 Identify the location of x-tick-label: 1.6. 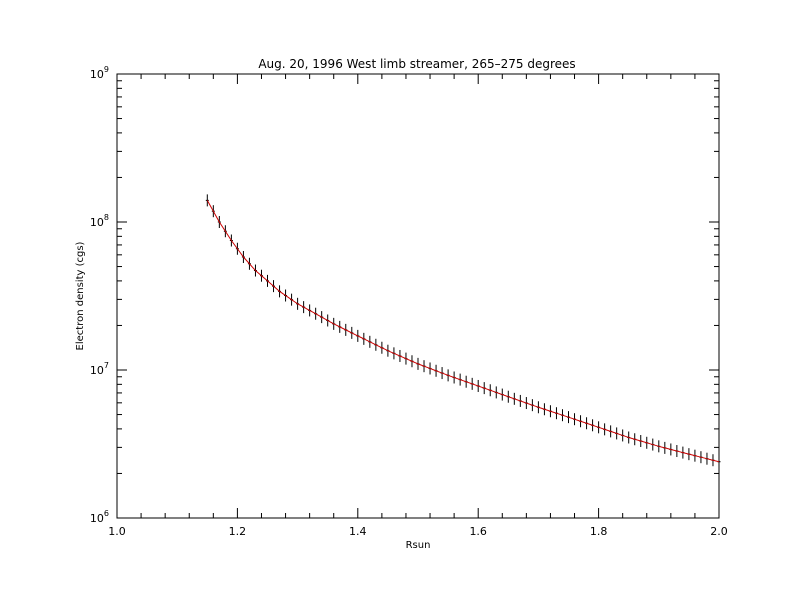
(478, 531).